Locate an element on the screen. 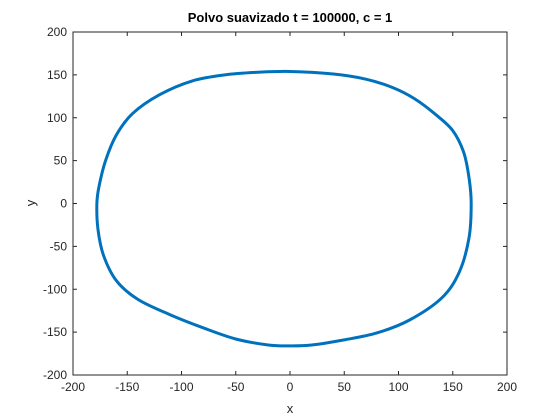 The height and width of the screenshot is (420, 560). y-tick-label: 200 is located at coordinates (57, 32).